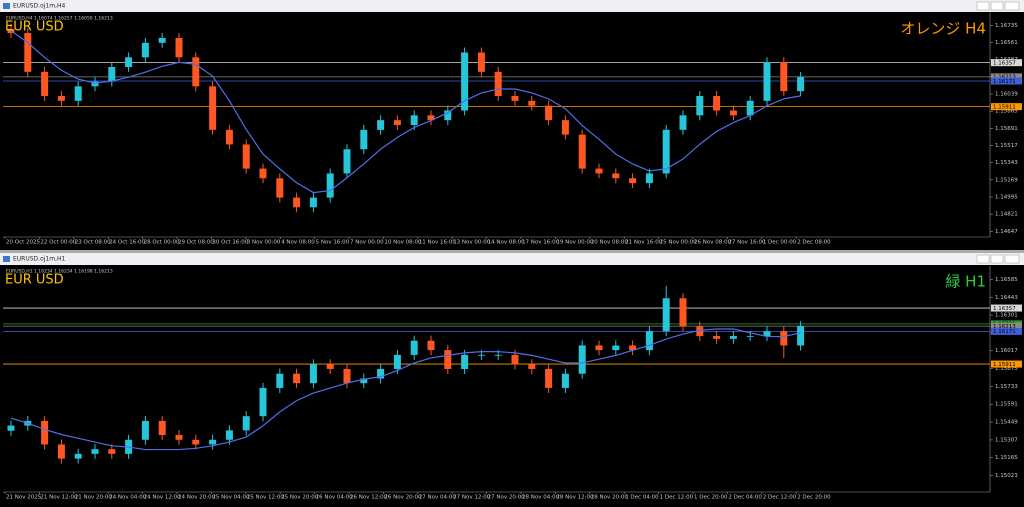 Image resolution: width=1024 pixels, height=507 pixels. What do you see at coordinates (335, 498) in the screenshot?
I see `x-tick-label: 26 Nov 04:00` at bounding box center [335, 498].